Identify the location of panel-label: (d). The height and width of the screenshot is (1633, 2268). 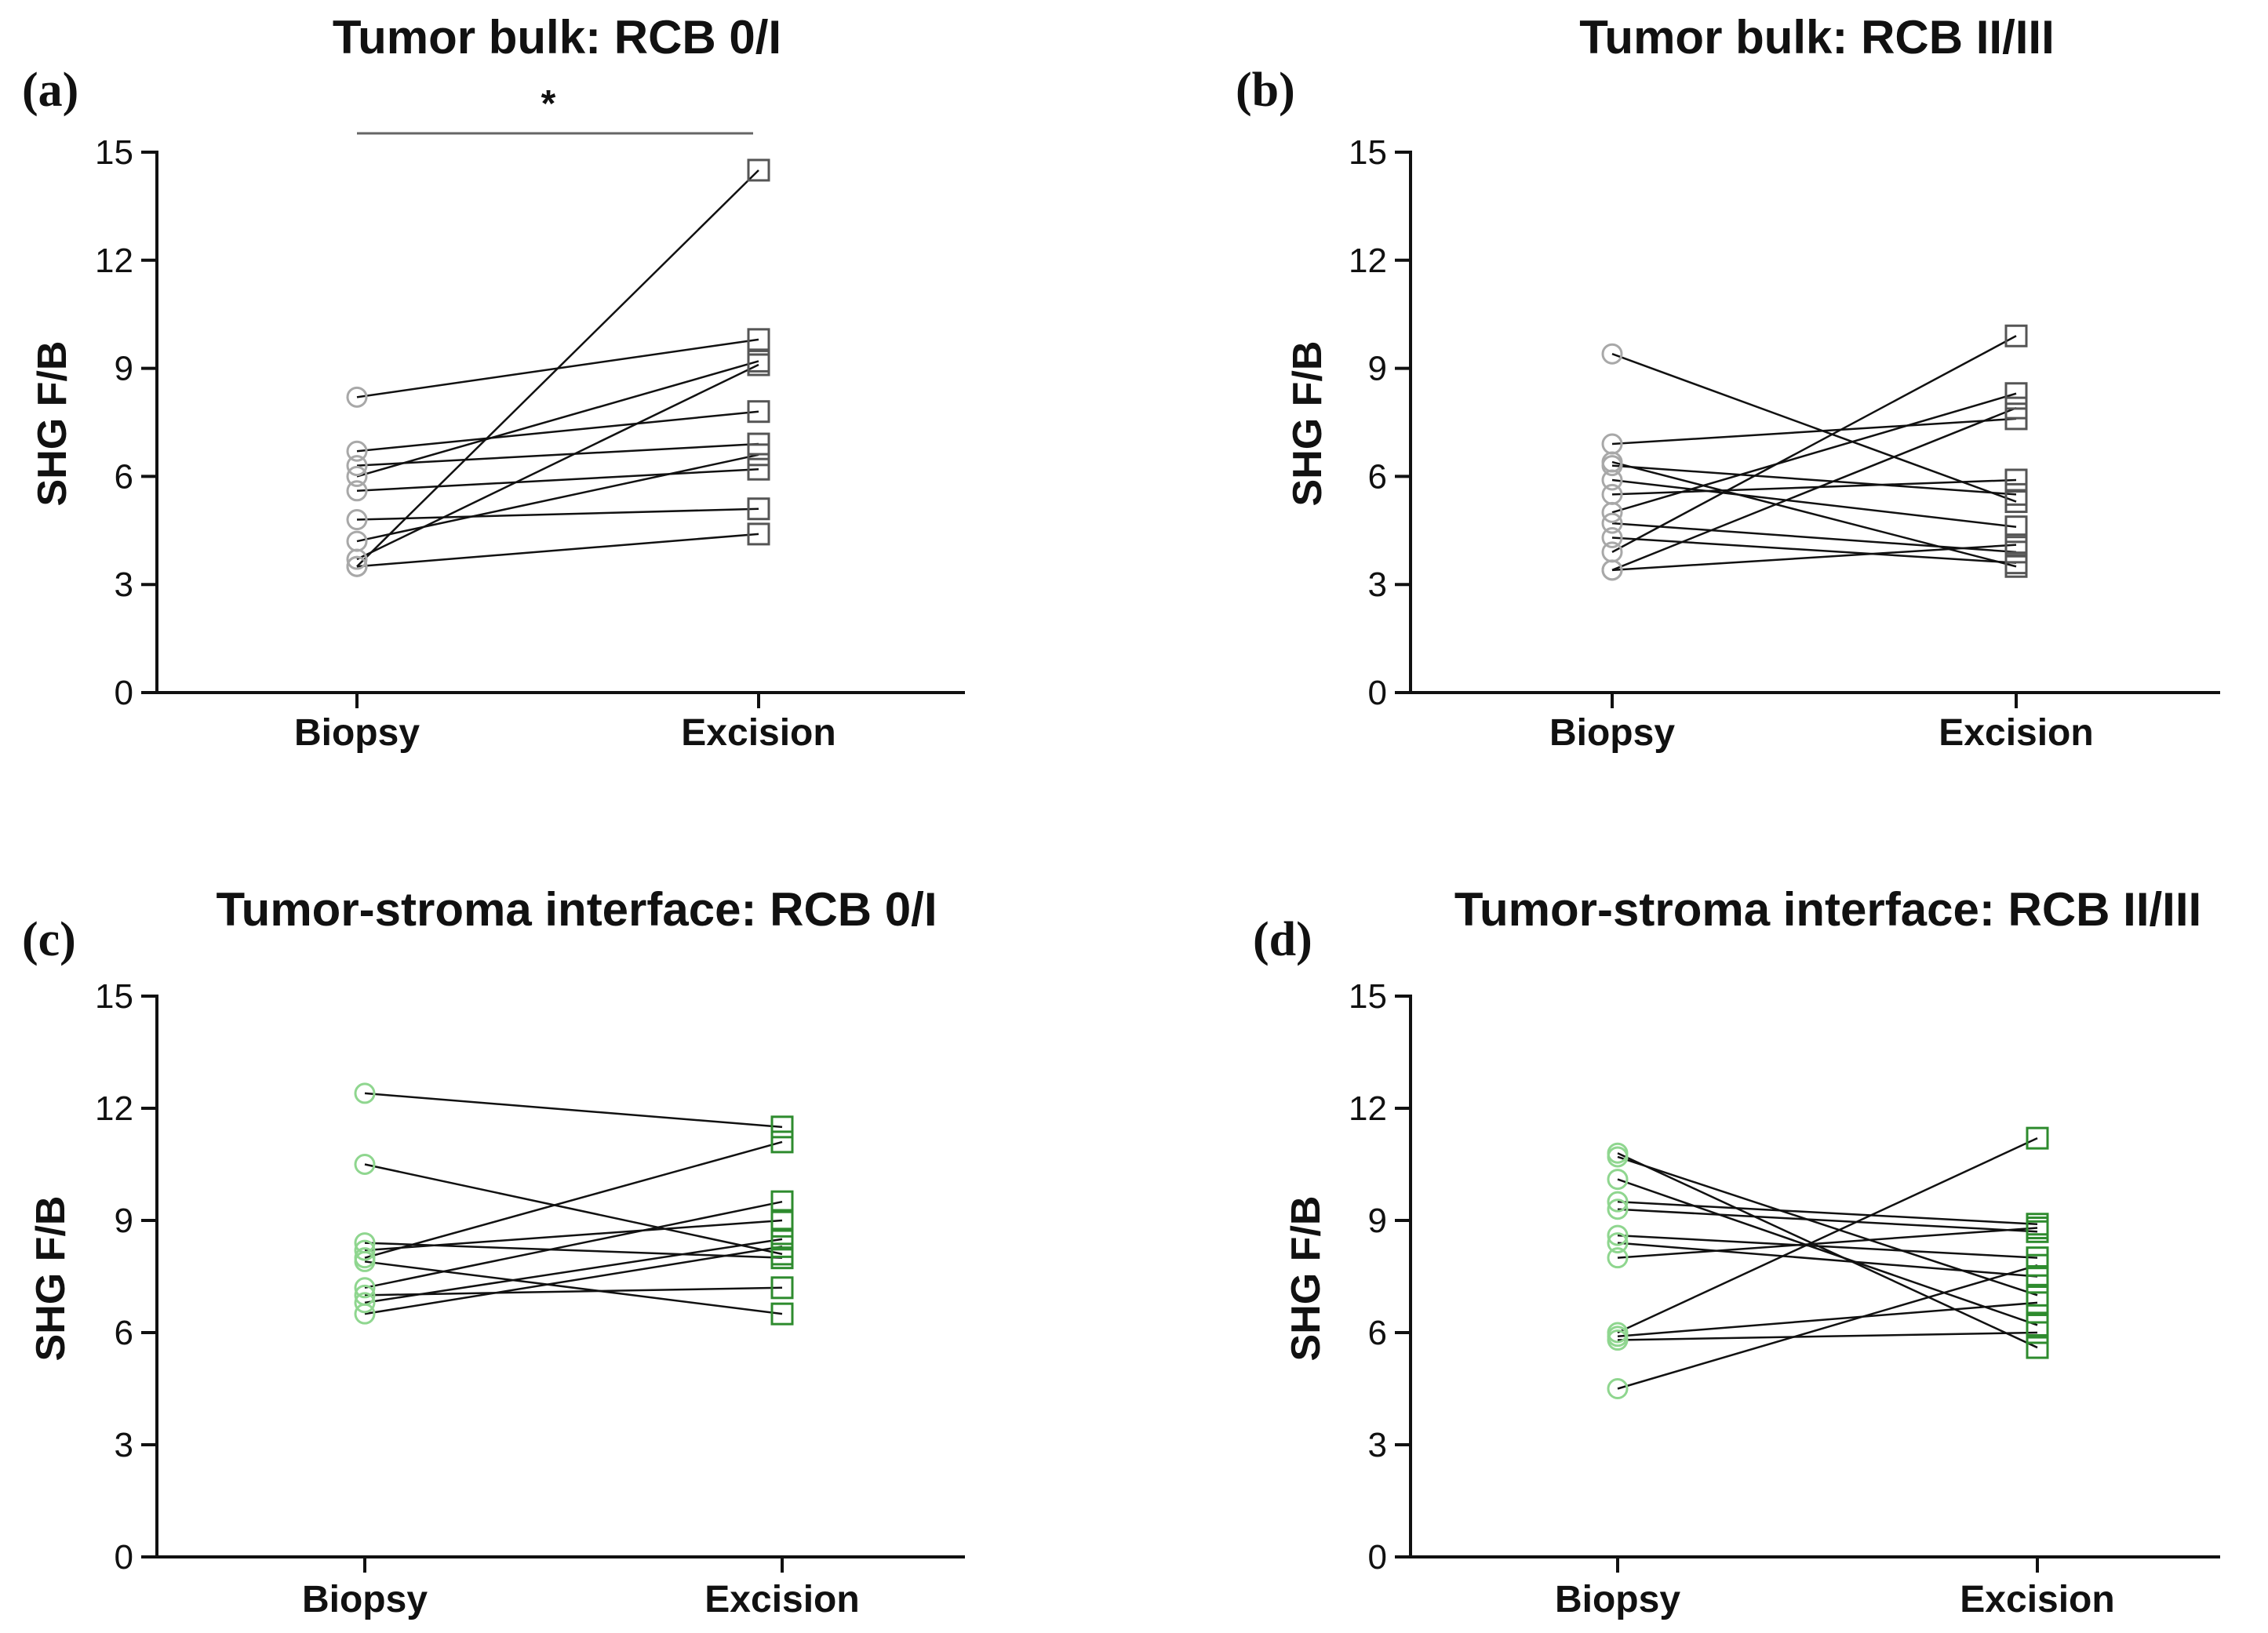
(1282, 939).